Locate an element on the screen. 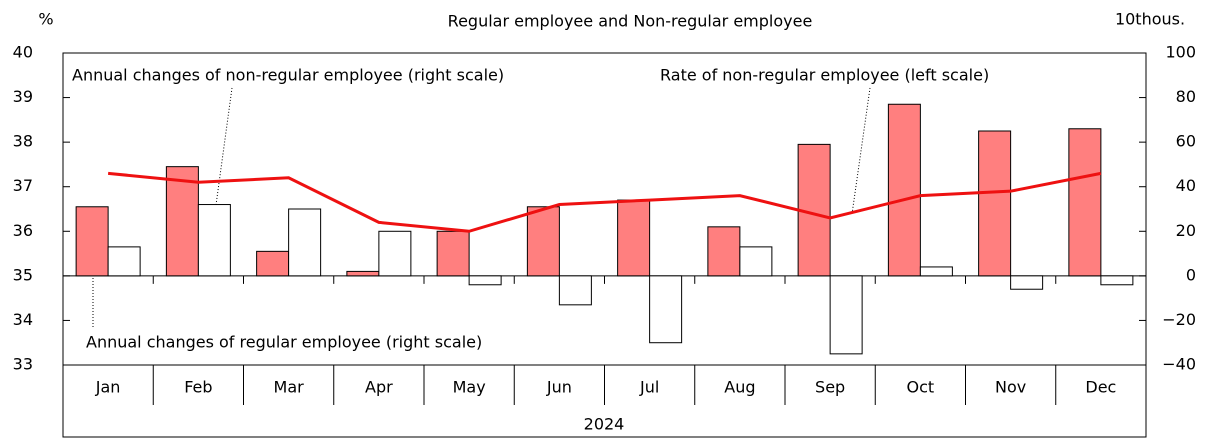  x-tick-label: Feb is located at coordinates (198, 387).